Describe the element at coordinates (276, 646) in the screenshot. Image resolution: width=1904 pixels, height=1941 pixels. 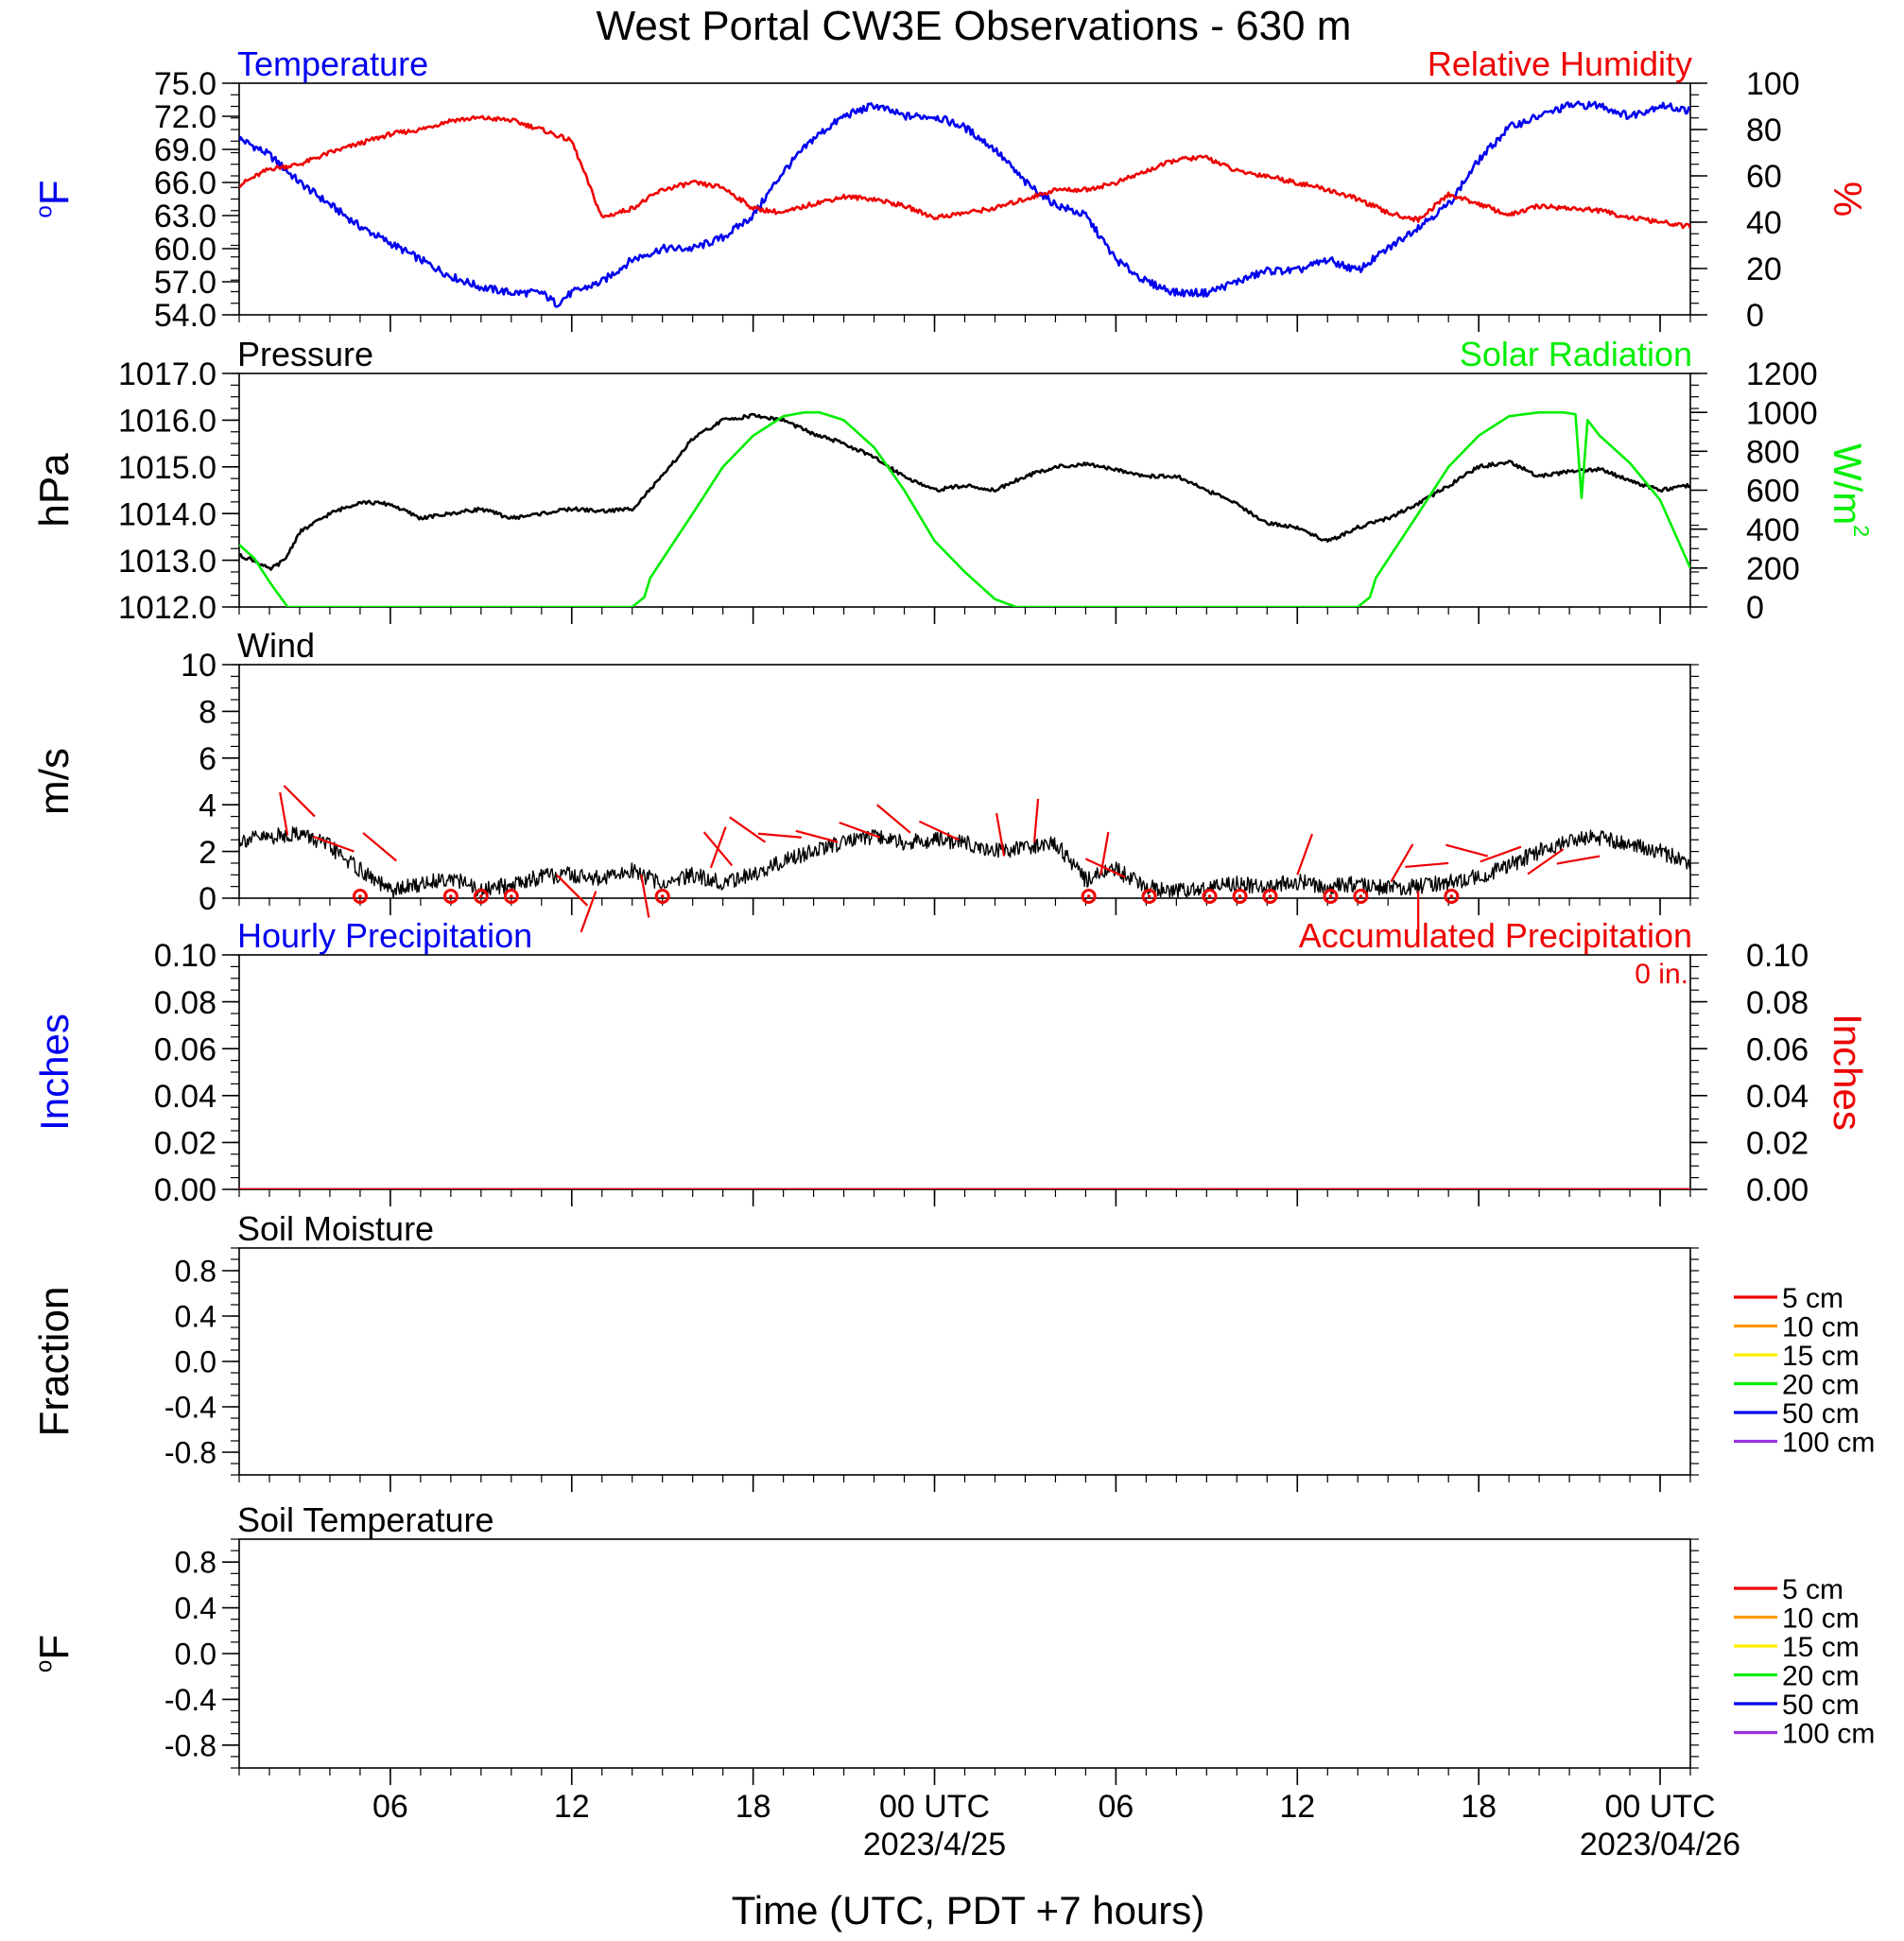
I see `panel-title-left: Wind` at that location.